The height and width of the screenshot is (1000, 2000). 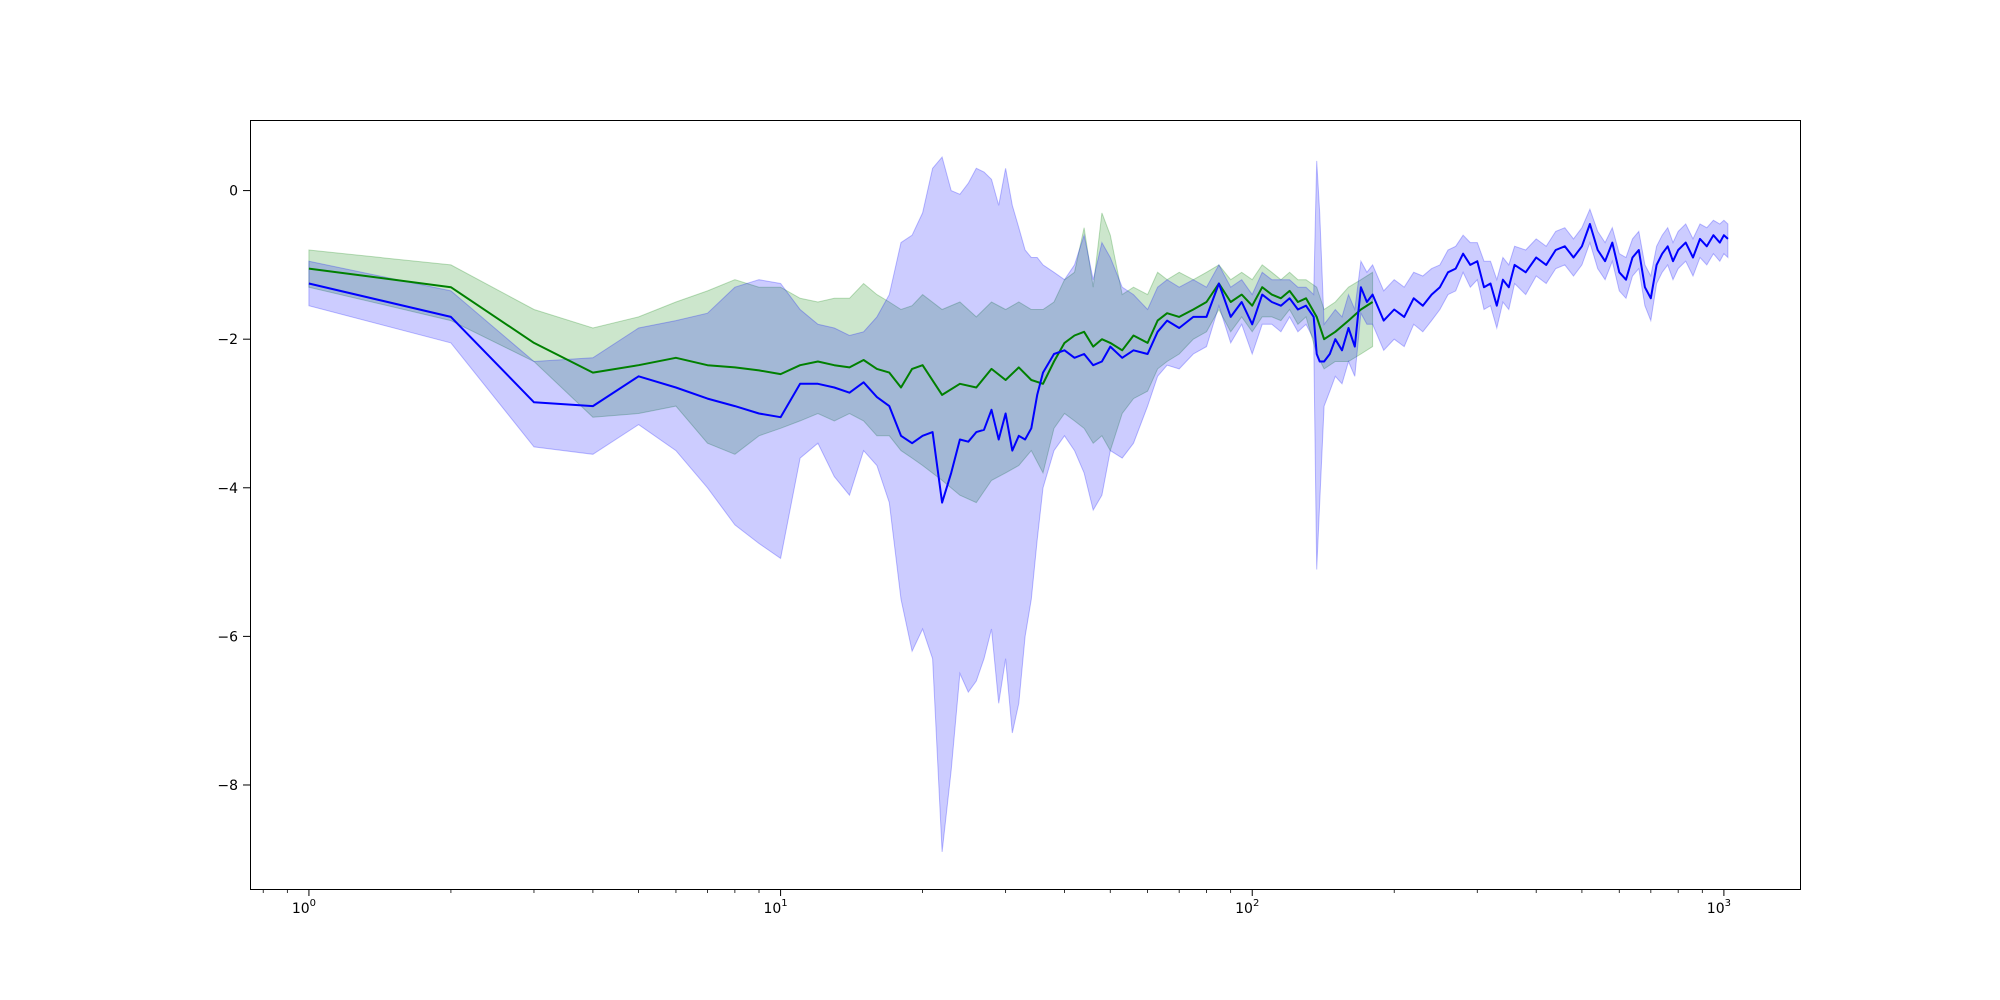 What do you see at coordinates (996, 903) in the screenshot?
I see `x-axis: 10⁰ 10¹ 10² 10³` at bounding box center [996, 903].